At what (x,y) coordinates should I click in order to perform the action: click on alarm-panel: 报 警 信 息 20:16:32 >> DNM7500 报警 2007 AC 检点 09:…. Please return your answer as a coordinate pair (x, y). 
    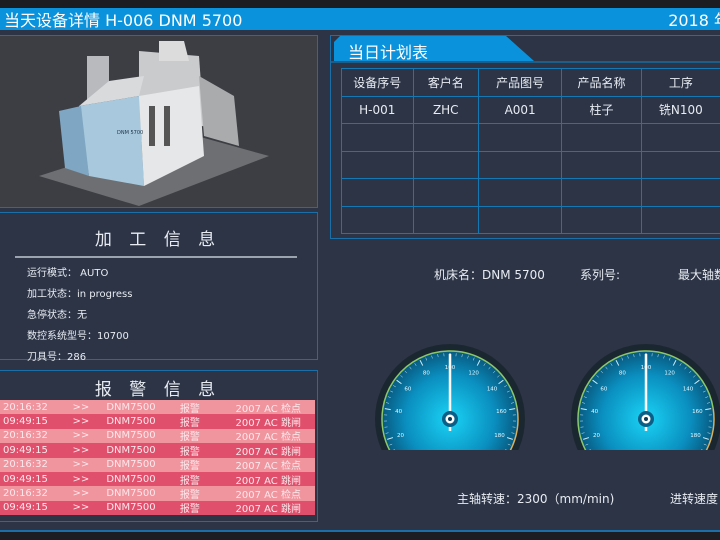
    Looking at the image, I should click on (159, 446).